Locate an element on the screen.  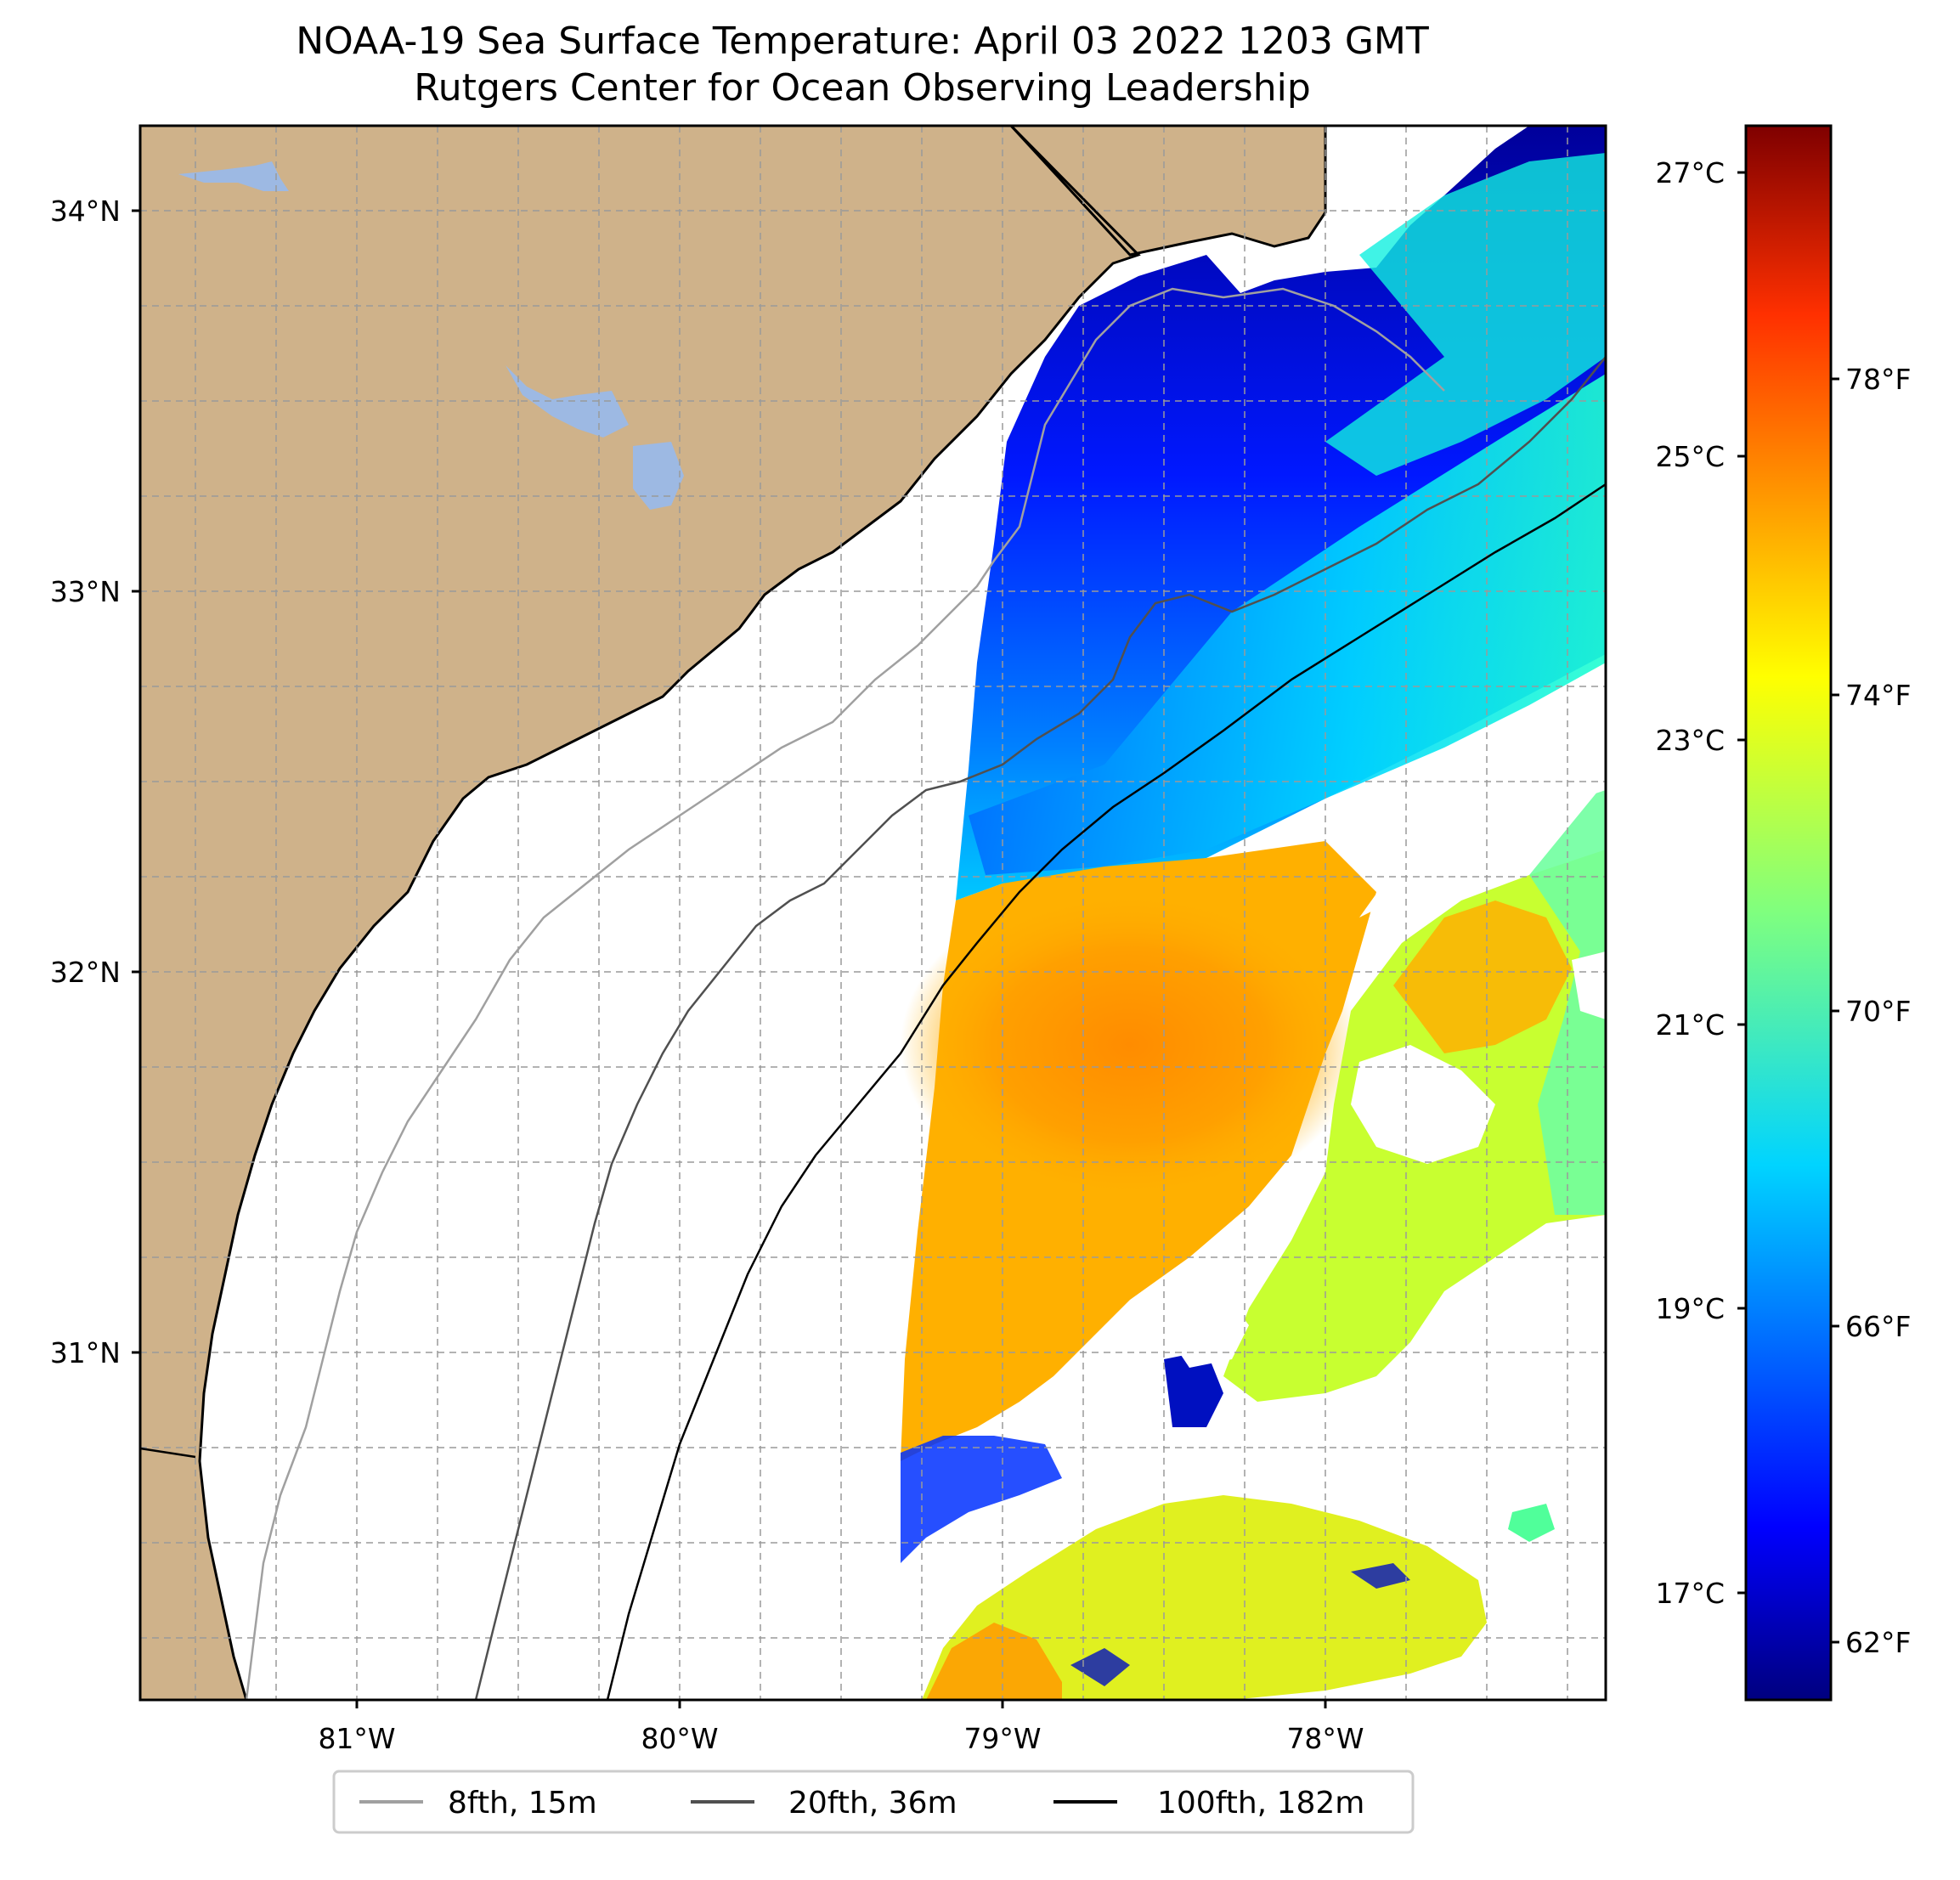
sst-south-blob is located at coordinates (1204, 1597).